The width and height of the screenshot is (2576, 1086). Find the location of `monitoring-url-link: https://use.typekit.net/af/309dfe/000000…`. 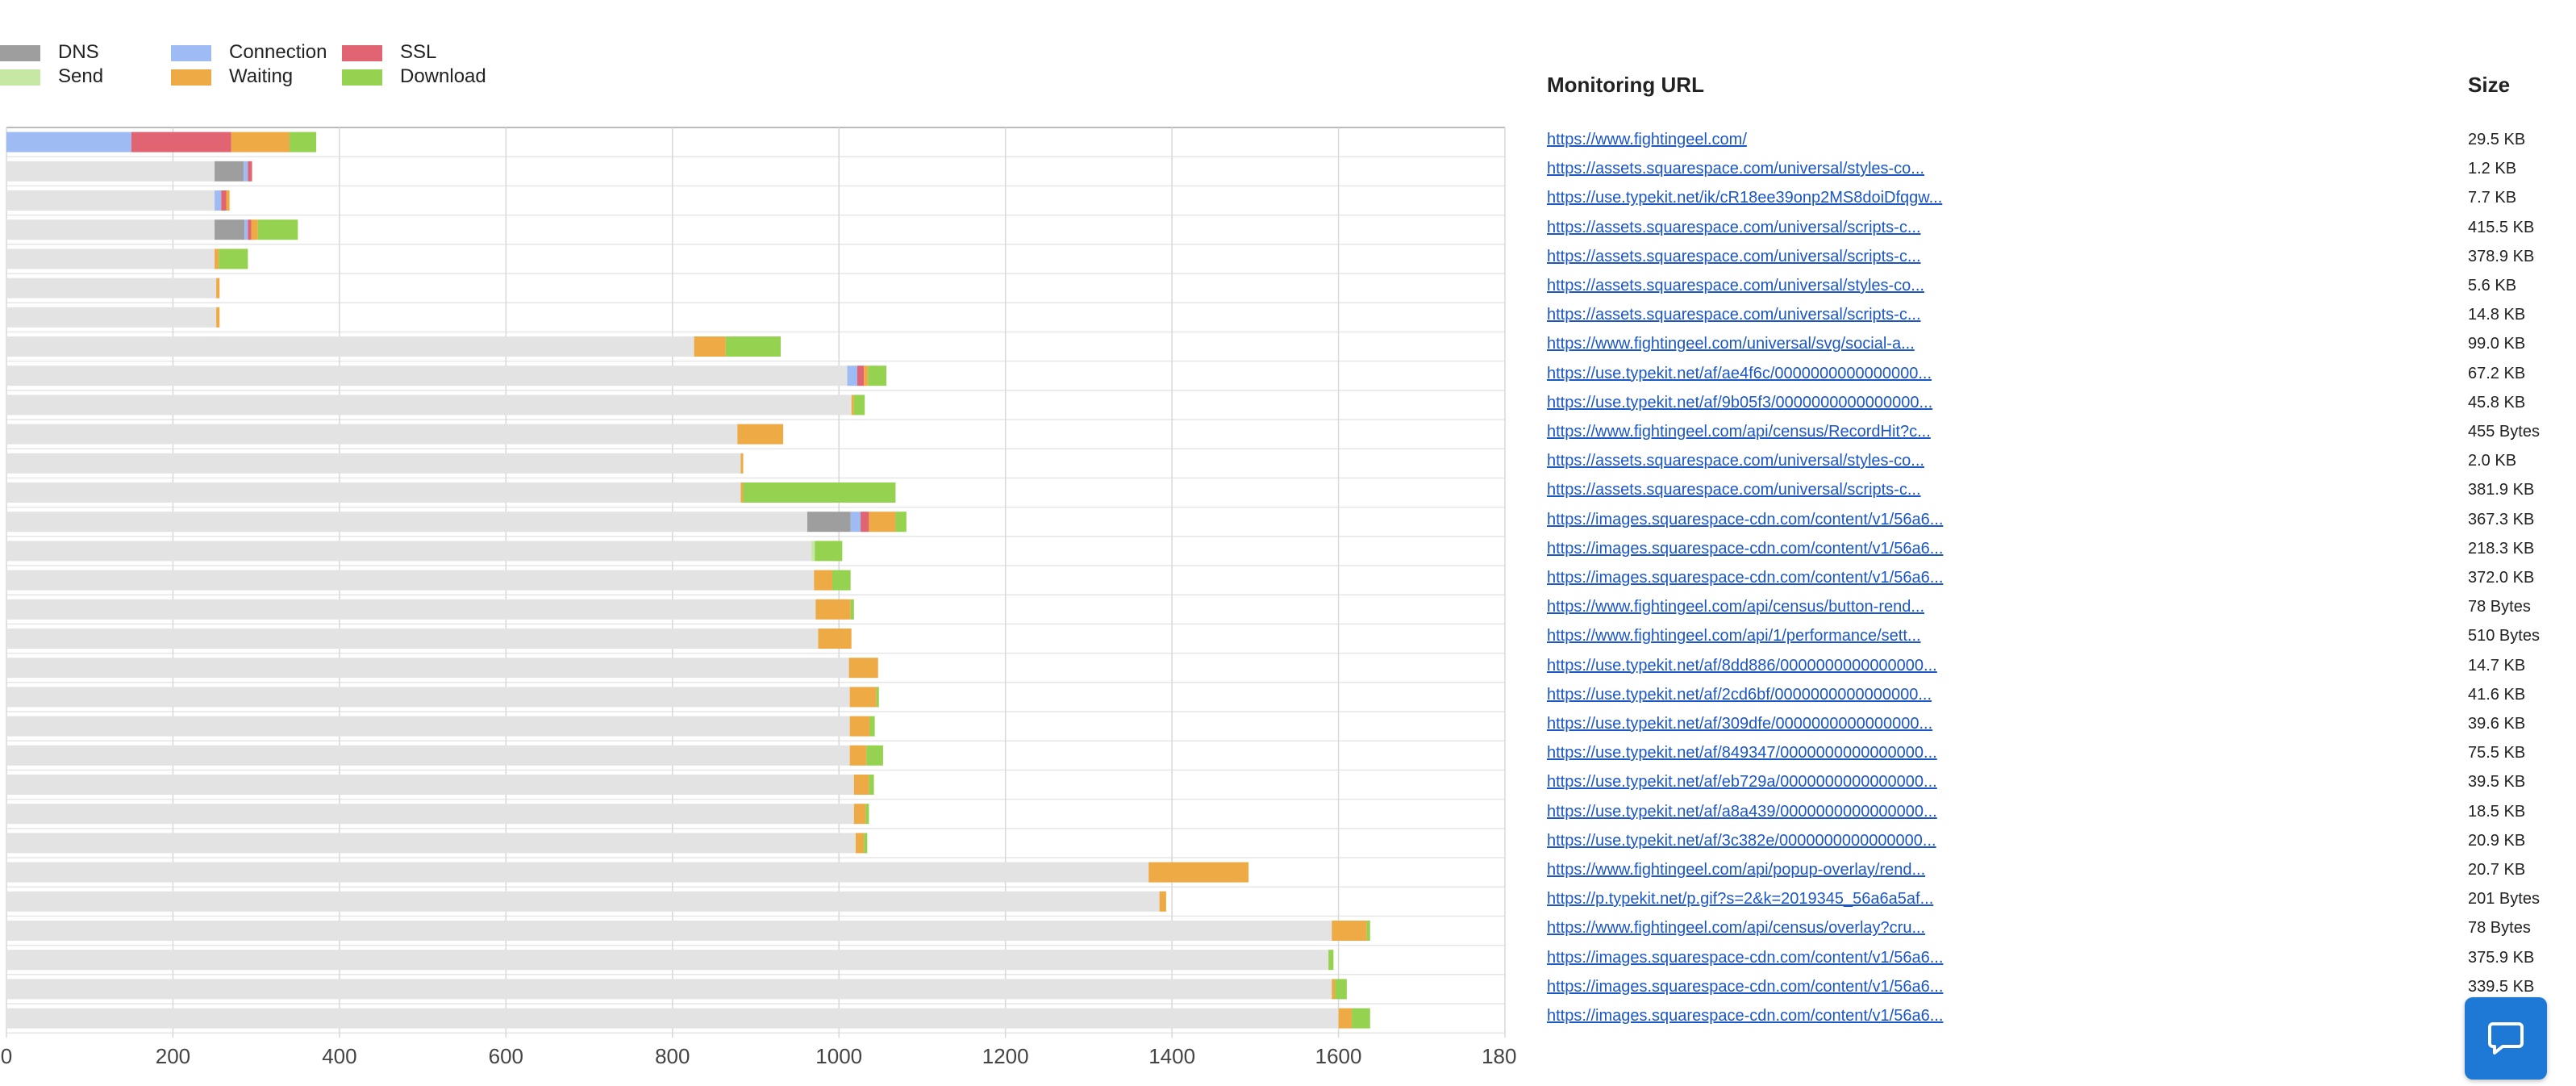

monitoring-url-link: https://use.typekit.net/af/309dfe/000000… is located at coordinates (1740, 724).